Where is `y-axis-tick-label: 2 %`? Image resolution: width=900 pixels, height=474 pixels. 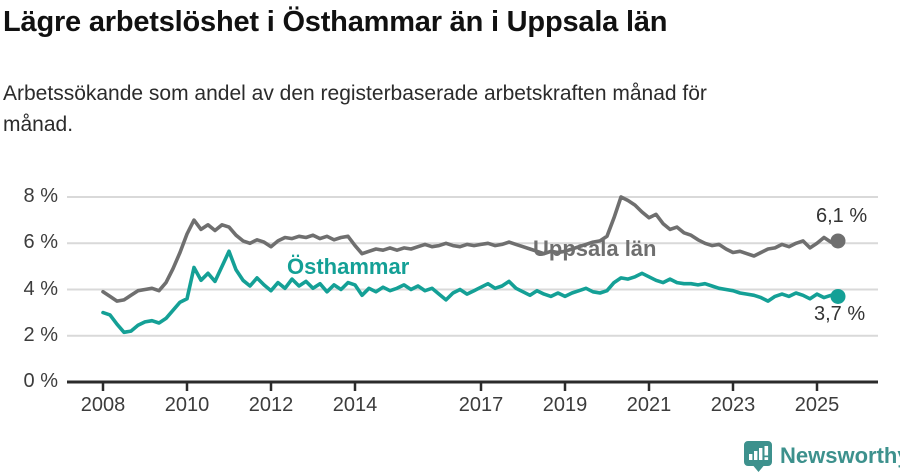
y-axis-tick-label: 2 % is located at coordinates (40, 334).